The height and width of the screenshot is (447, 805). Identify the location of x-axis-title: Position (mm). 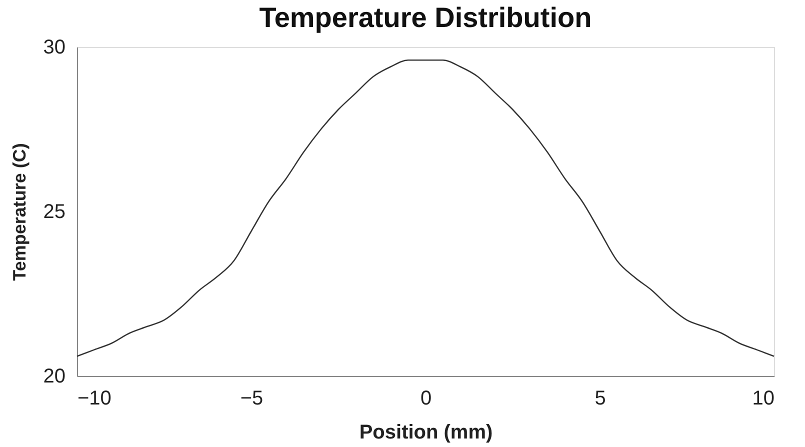
(426, 433).